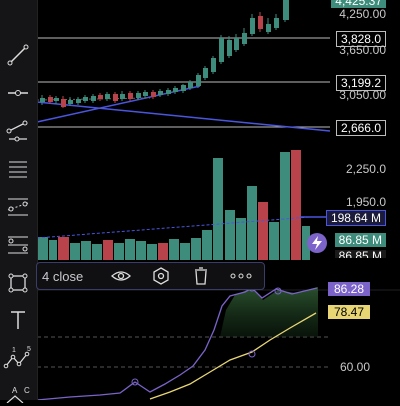 This screenshot has height=406, width=400. I want to click on channel-icon, so click(18, 130).